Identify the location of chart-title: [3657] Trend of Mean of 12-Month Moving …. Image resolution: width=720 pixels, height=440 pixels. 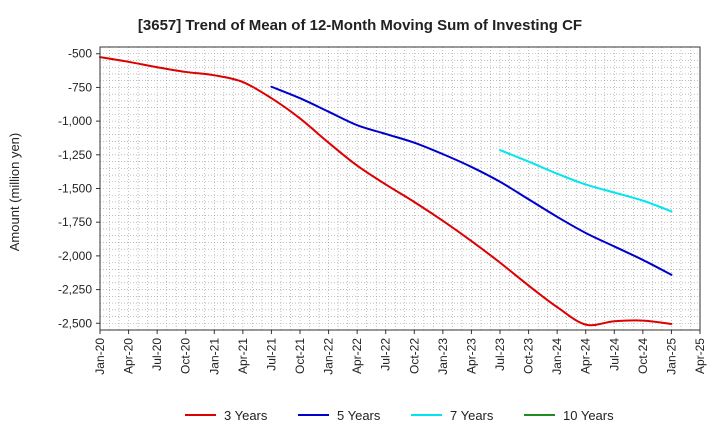
(360, 25).